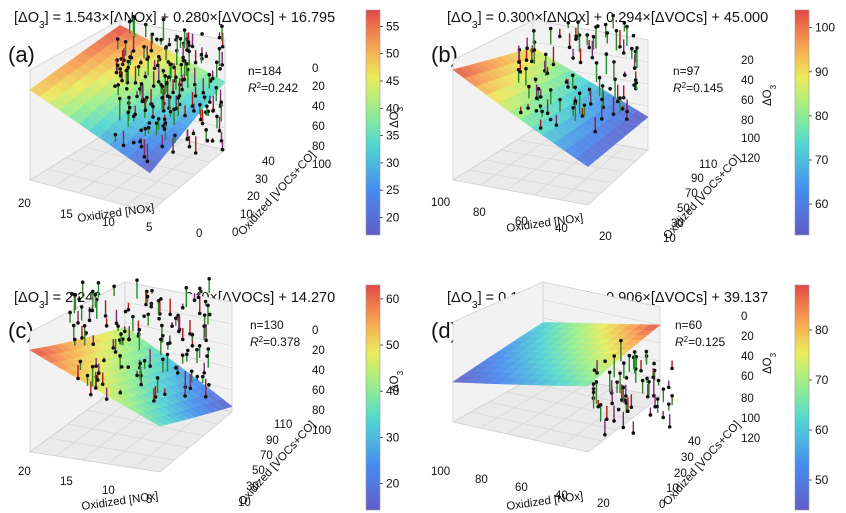  Describe the element at coordinates (747, 377) in the screenshot. I see `z-tick-label: 60` at that location.